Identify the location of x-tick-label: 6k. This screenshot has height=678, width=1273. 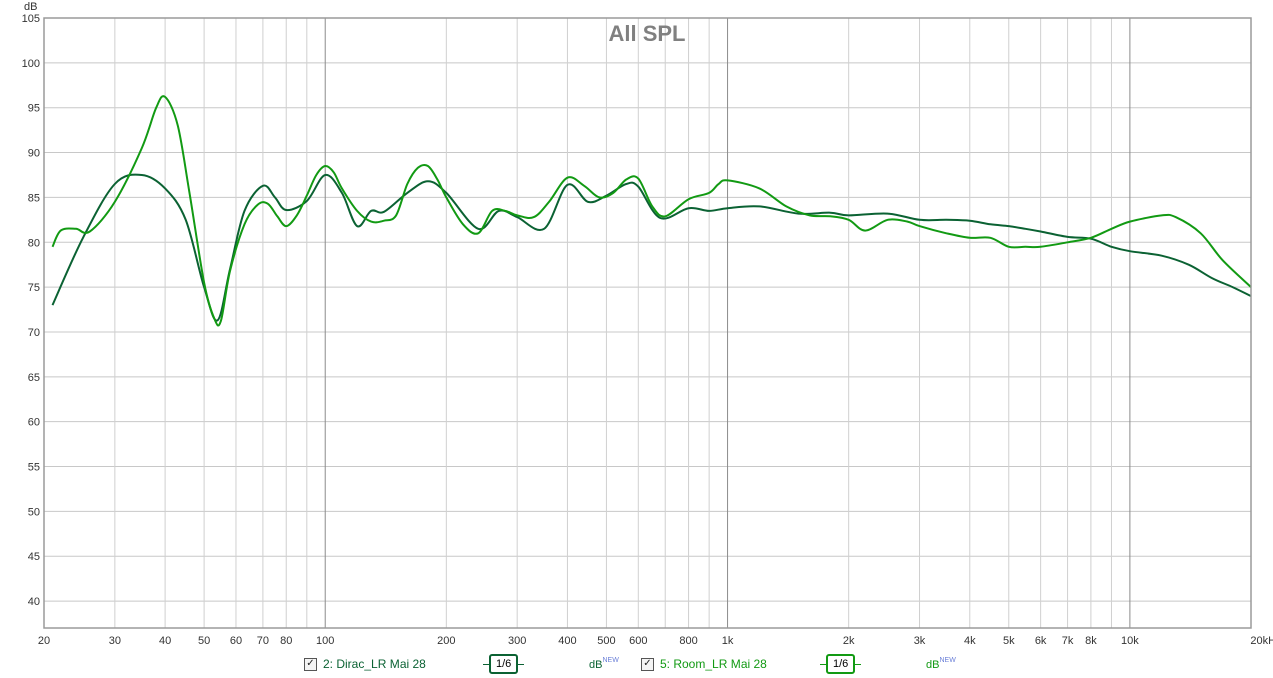
(1041, 641).